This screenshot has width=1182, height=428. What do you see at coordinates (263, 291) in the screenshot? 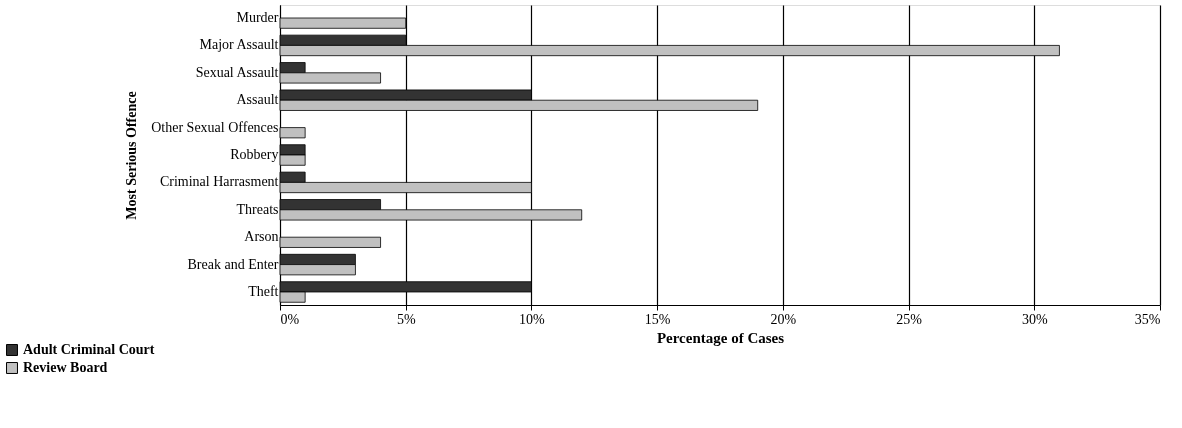
I see `y-tick-label: Theft` at bounding box center [263, 291].